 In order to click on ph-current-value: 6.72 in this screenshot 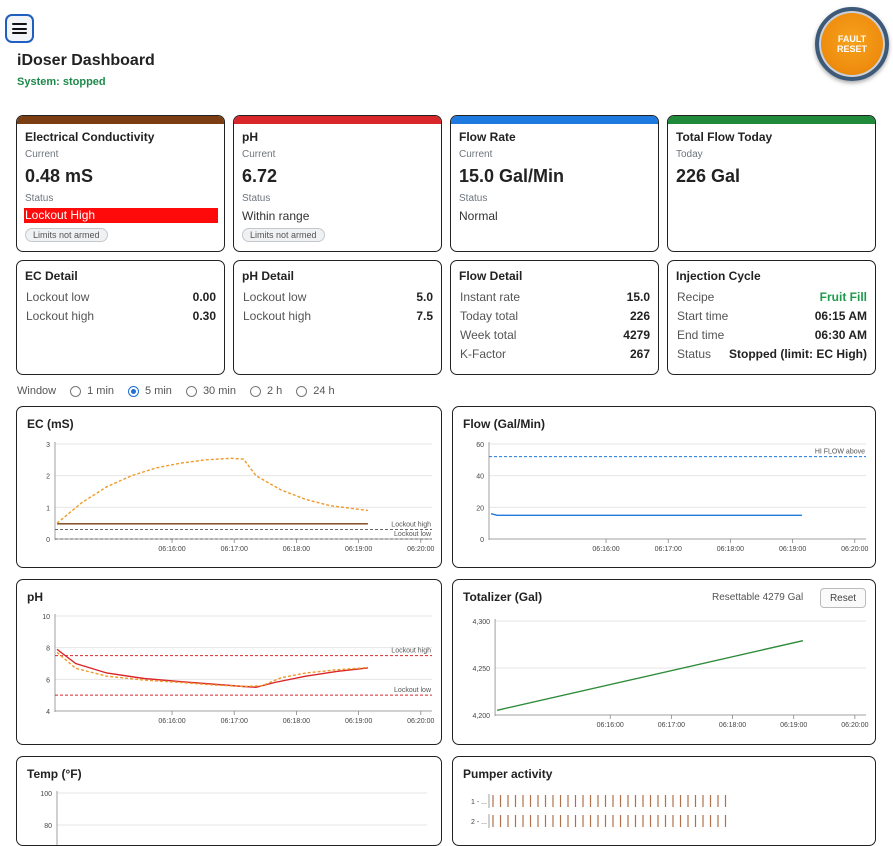, I will do `click(260, 176)`.